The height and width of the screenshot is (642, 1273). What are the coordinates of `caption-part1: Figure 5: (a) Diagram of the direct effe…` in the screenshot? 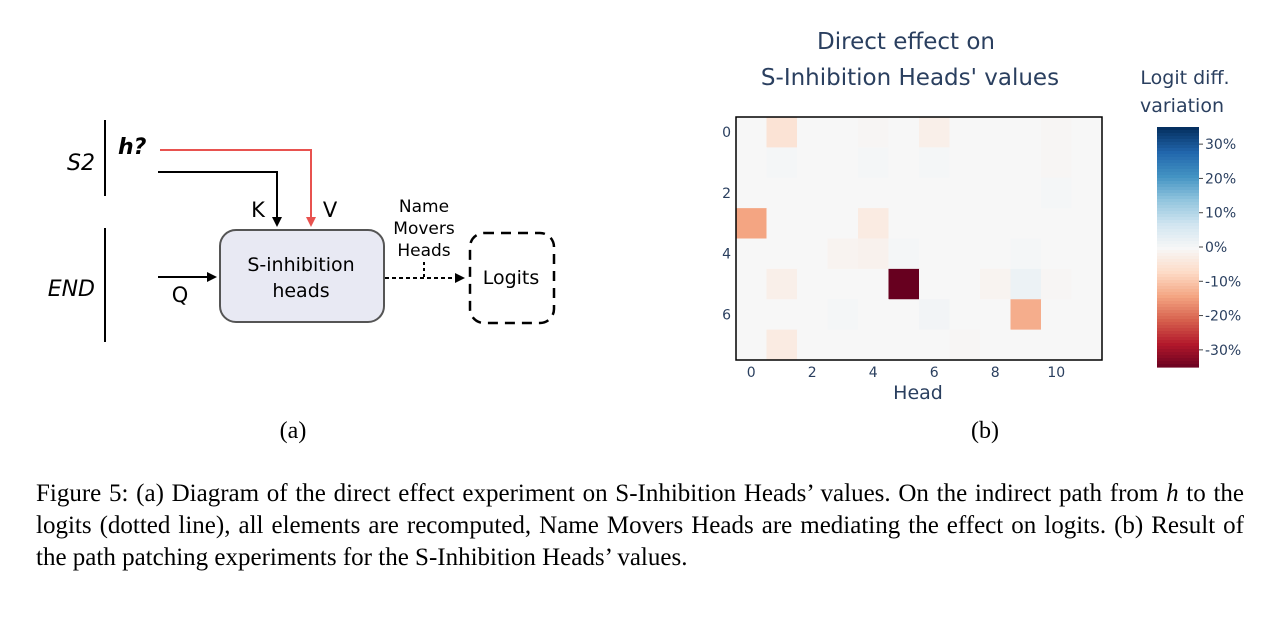 It's located at (601, 493).